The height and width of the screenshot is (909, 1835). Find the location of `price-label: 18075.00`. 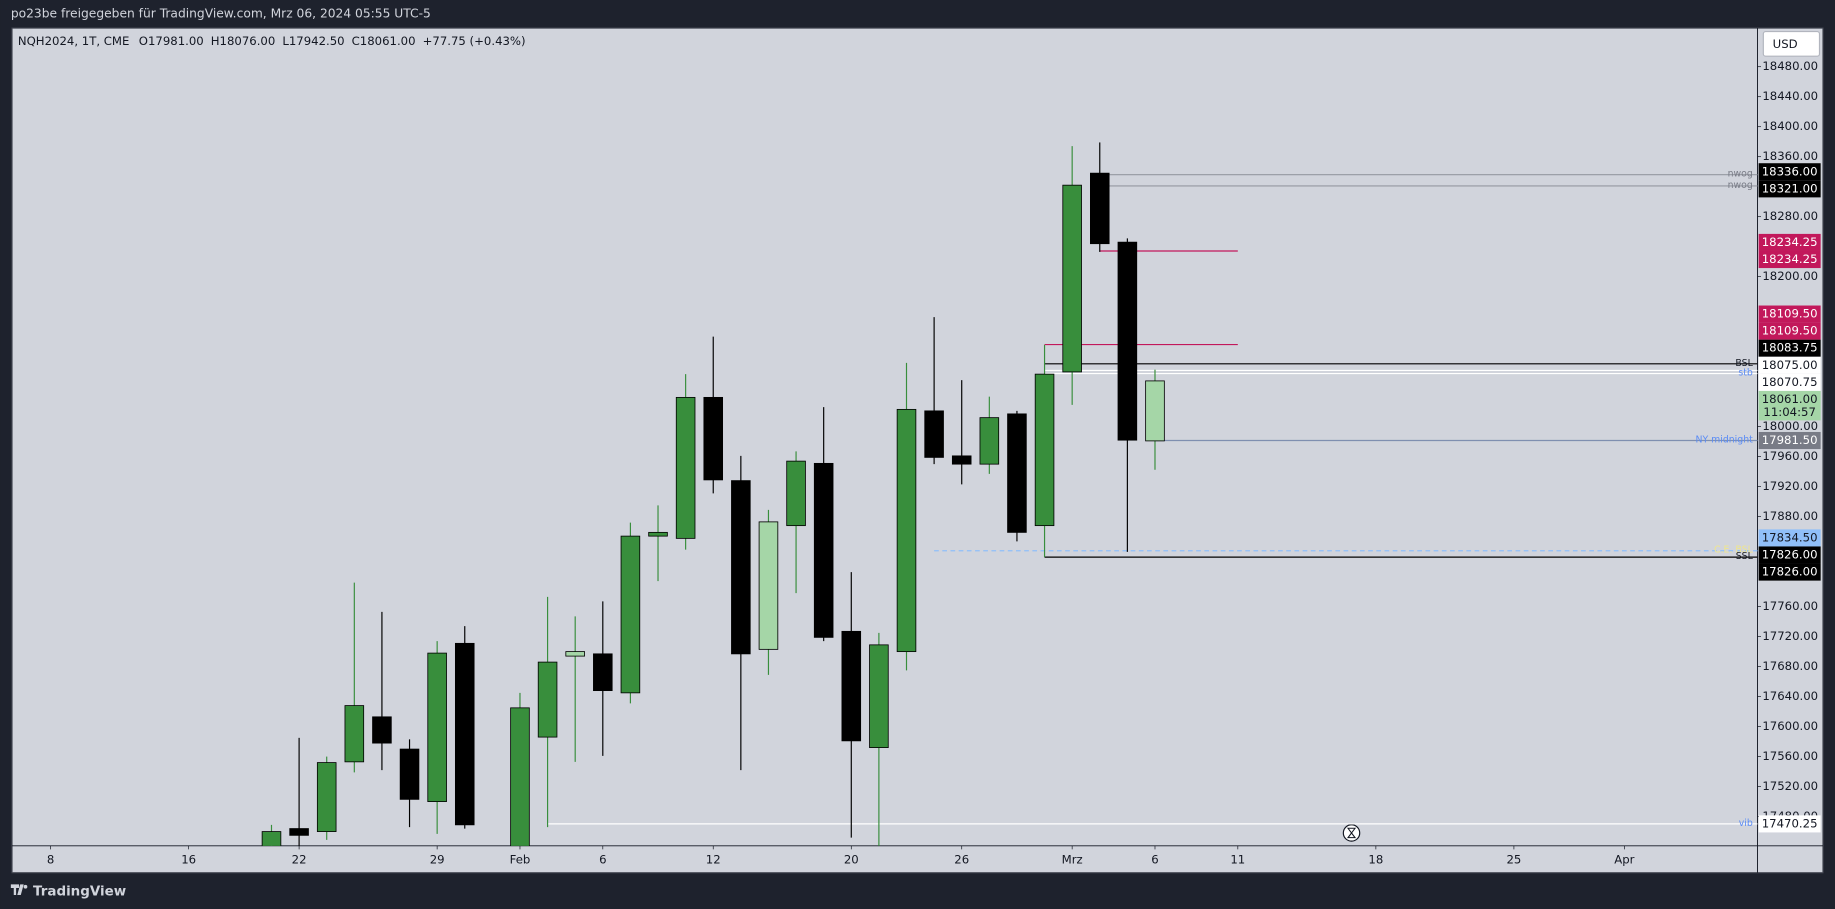

price-label: 18075.00 is located at coordinates (1790, 365).